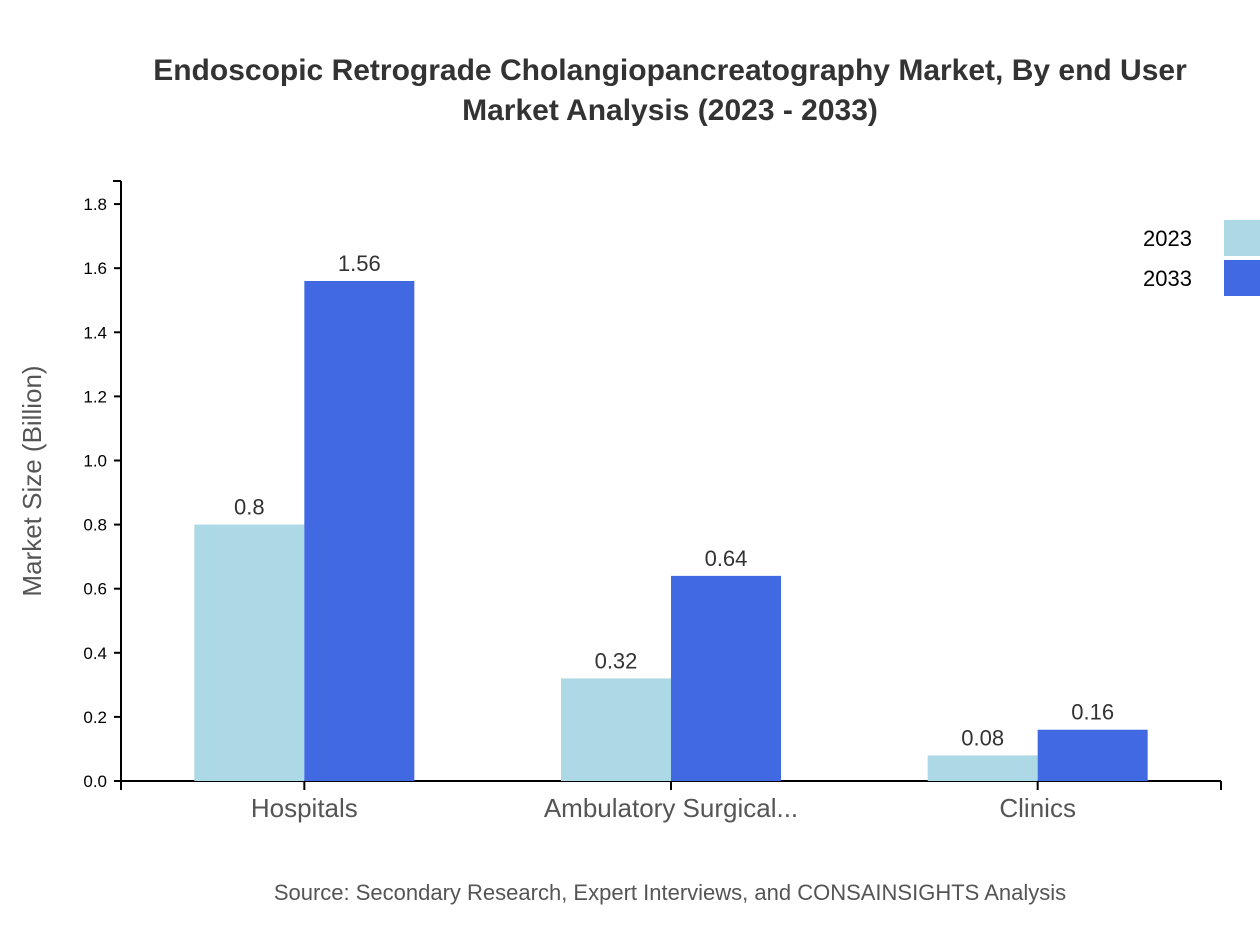 The width and height of the screenshot is (1260, 925). Describe the element at coordinates (1167, 278) in the screenshot. I see `legend-label-2033: 2033` at that location.